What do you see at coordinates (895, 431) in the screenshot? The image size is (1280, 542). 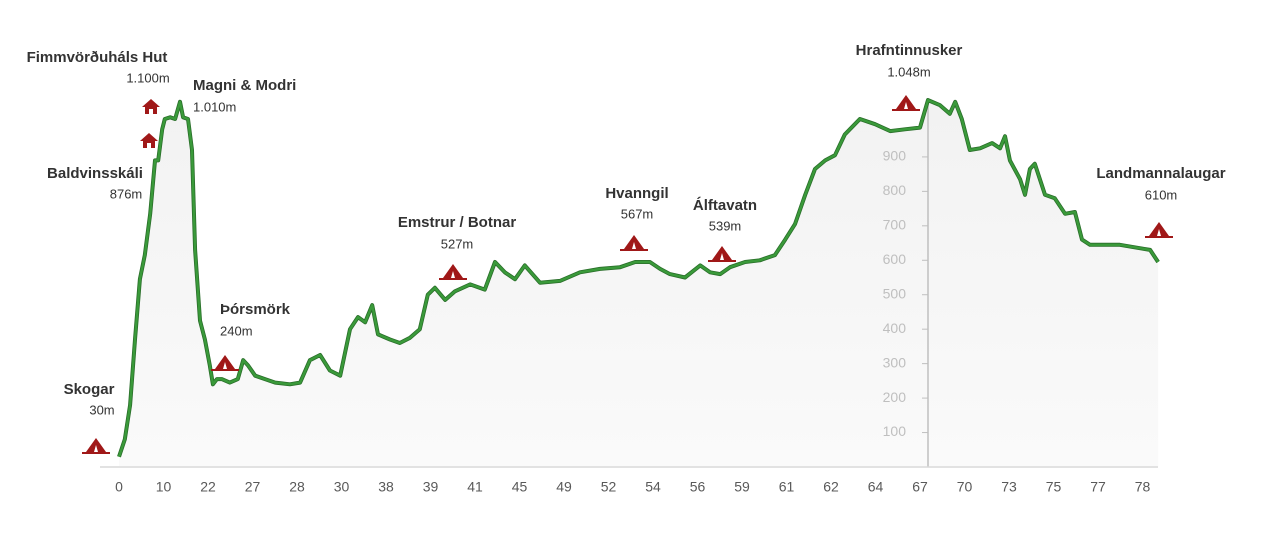 I see `y-tick-label: 100` at bounding box center [895, 431].